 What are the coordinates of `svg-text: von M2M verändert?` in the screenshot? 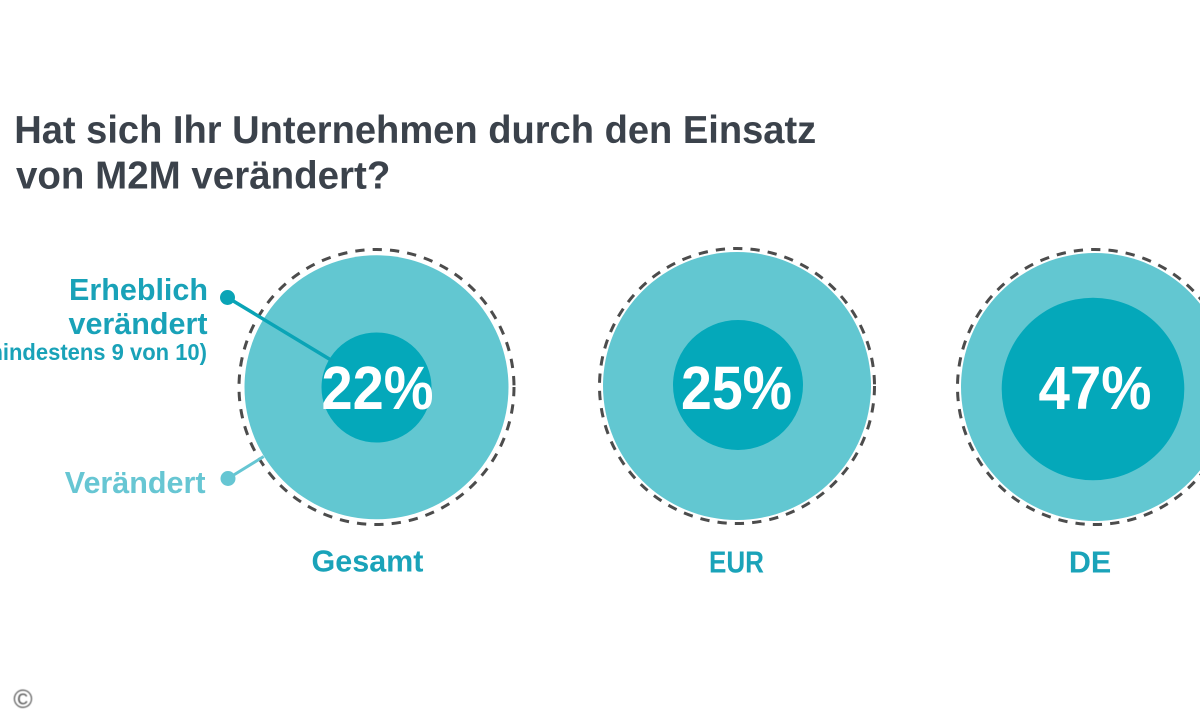 It's located at (203, 176).